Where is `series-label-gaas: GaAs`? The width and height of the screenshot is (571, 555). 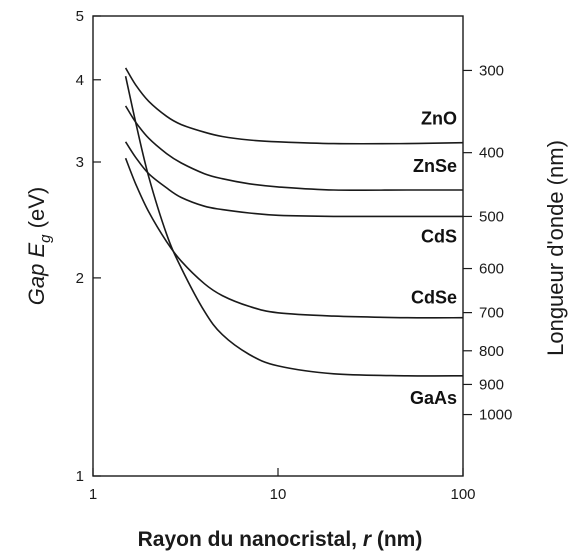
series-label-gaas: GaAs is located at coordinates (433, 398).